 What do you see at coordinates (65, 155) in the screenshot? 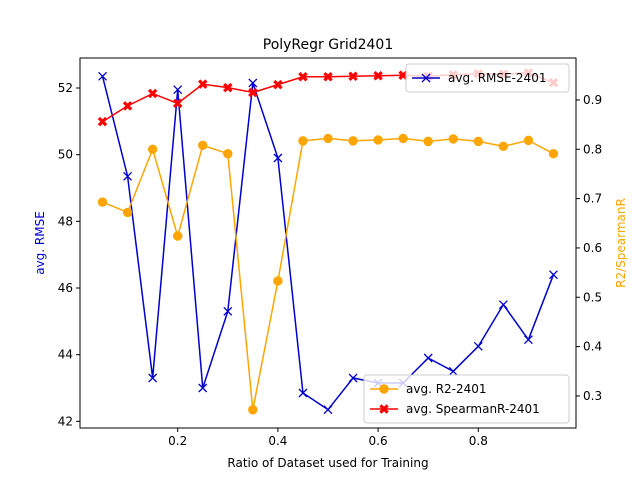
I see `y-left-tick-label-4: 50` at bounding box center [65, 155].